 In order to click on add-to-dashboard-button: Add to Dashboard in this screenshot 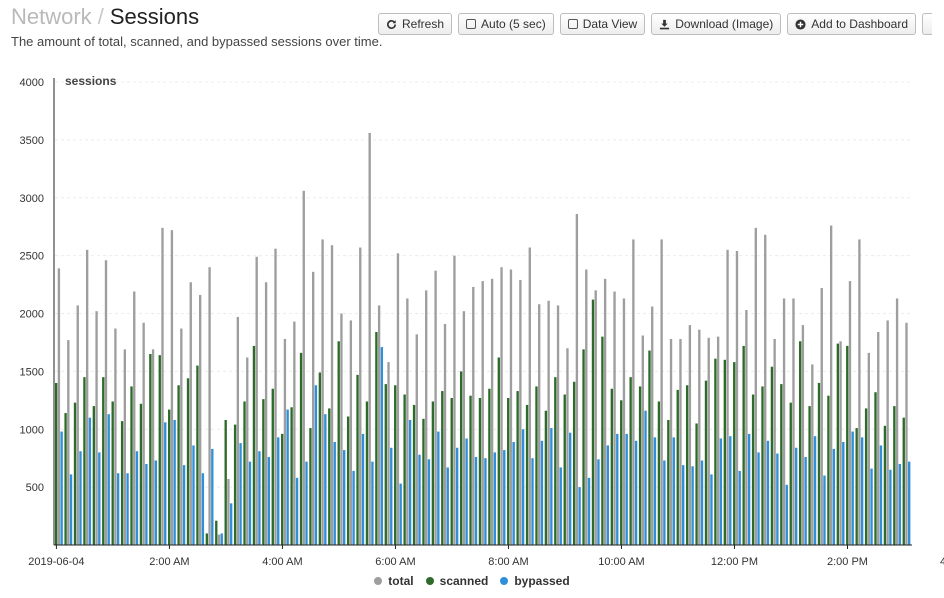, I will do `click(851, 24)`.